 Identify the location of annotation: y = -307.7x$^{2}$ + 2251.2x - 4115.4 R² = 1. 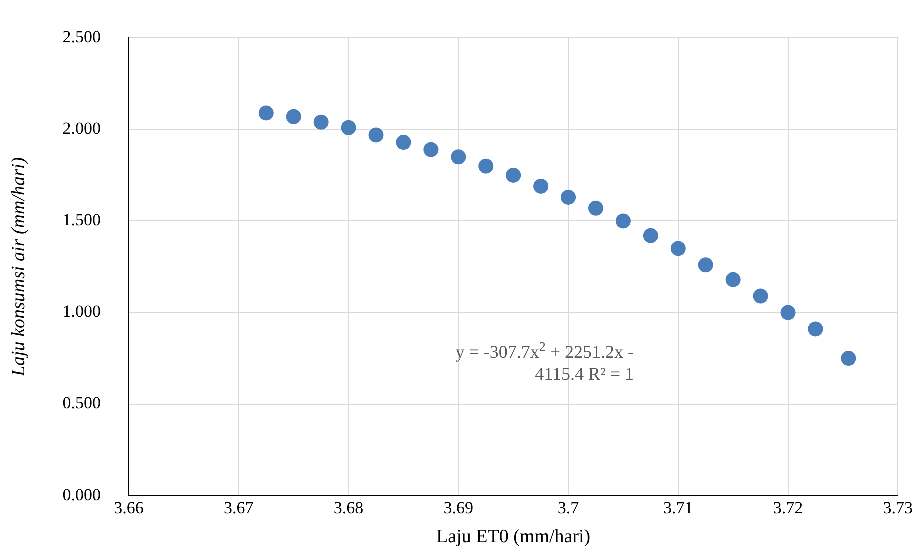
(544, 361).